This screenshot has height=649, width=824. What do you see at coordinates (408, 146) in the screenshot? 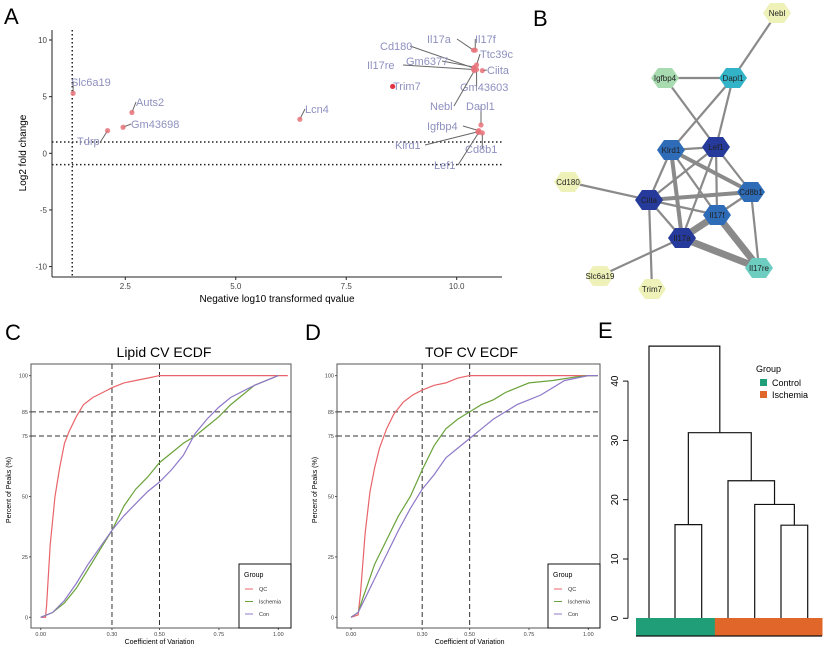
I see `gene-label: Klrd1` at bounding box center [408, 146].